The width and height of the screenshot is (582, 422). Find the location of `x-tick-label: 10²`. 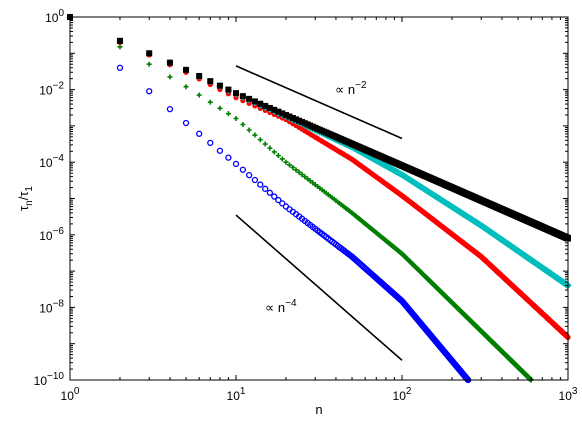

x-tick-label: 10² is located at coordinates (402, 394).